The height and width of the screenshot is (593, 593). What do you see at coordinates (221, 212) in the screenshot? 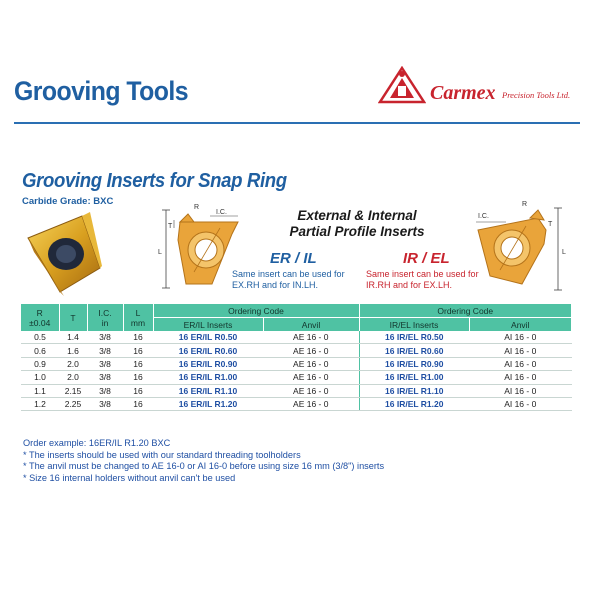
I see `er-diagram-ic-label: I.C.` at bounding box center [221, 212].